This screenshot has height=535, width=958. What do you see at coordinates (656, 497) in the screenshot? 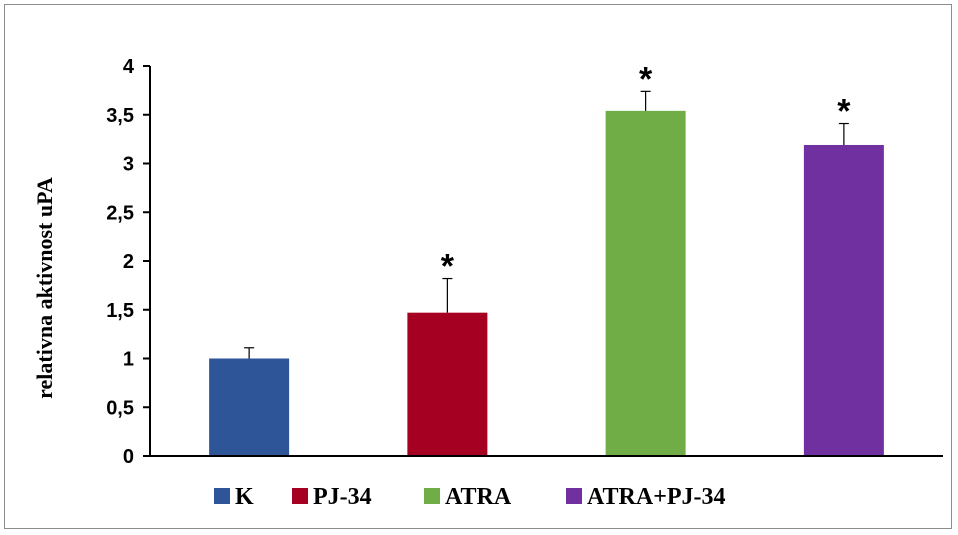
I see `legend-label: ATRA+PJ-34` at bounding box center [656, 497].